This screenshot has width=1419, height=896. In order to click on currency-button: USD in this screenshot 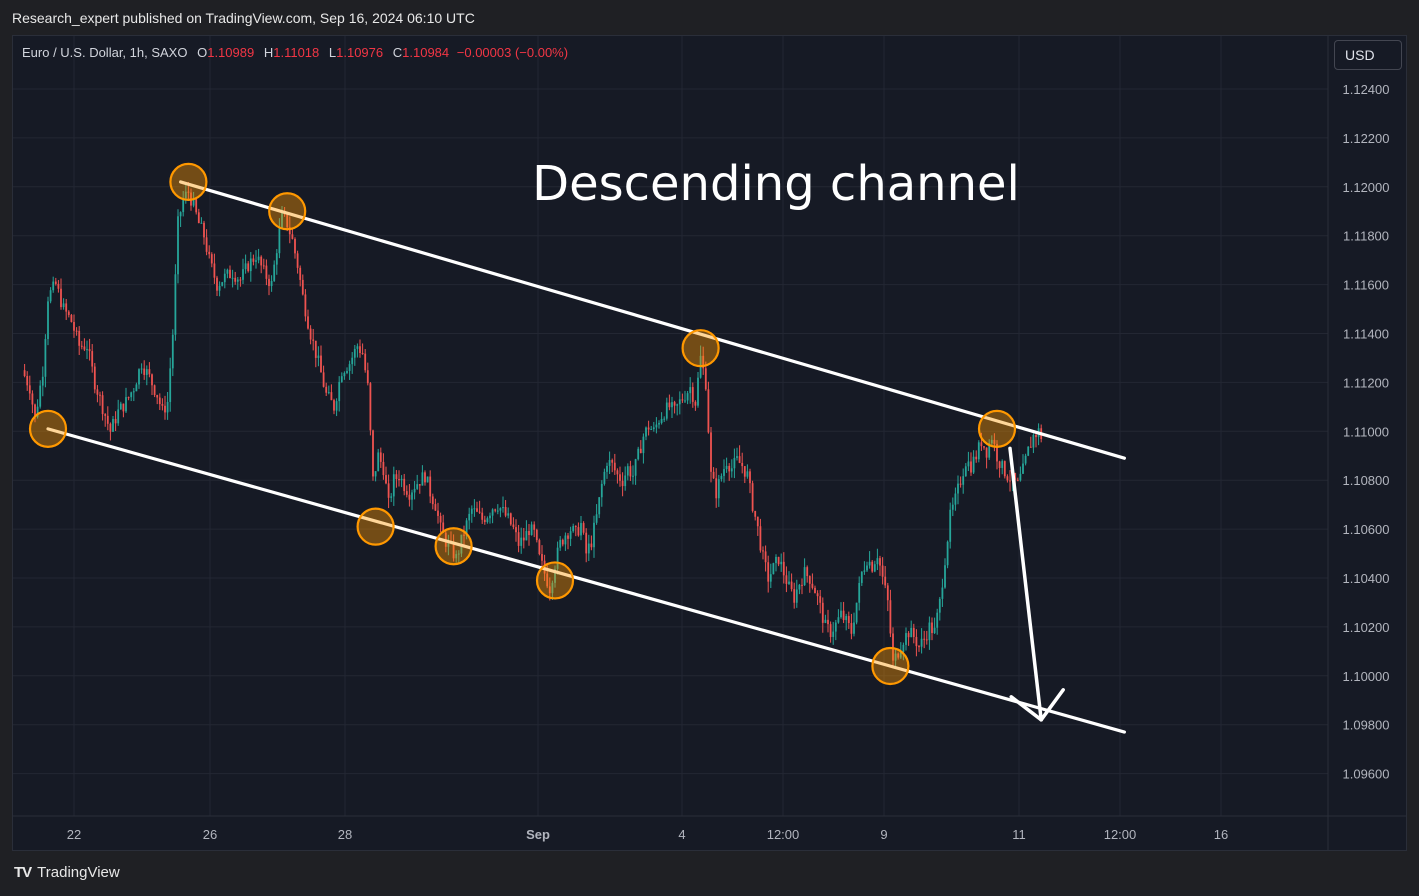, I will do `click(1368, 55)`.